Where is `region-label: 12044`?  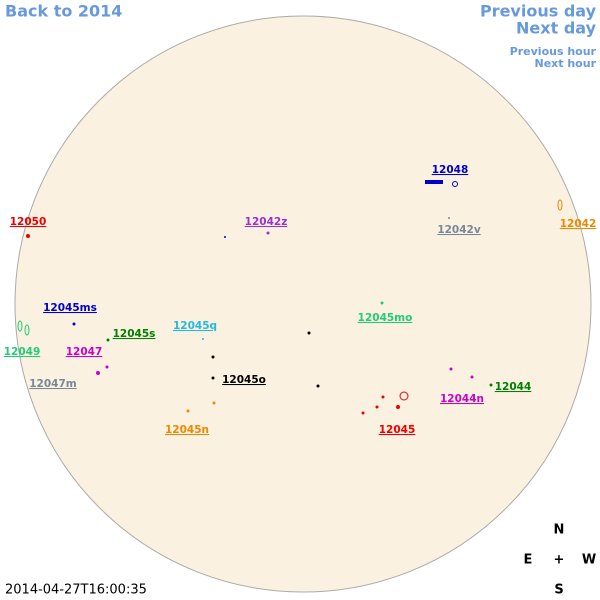
region-label: 12044 is located at coordinates (513, 387).